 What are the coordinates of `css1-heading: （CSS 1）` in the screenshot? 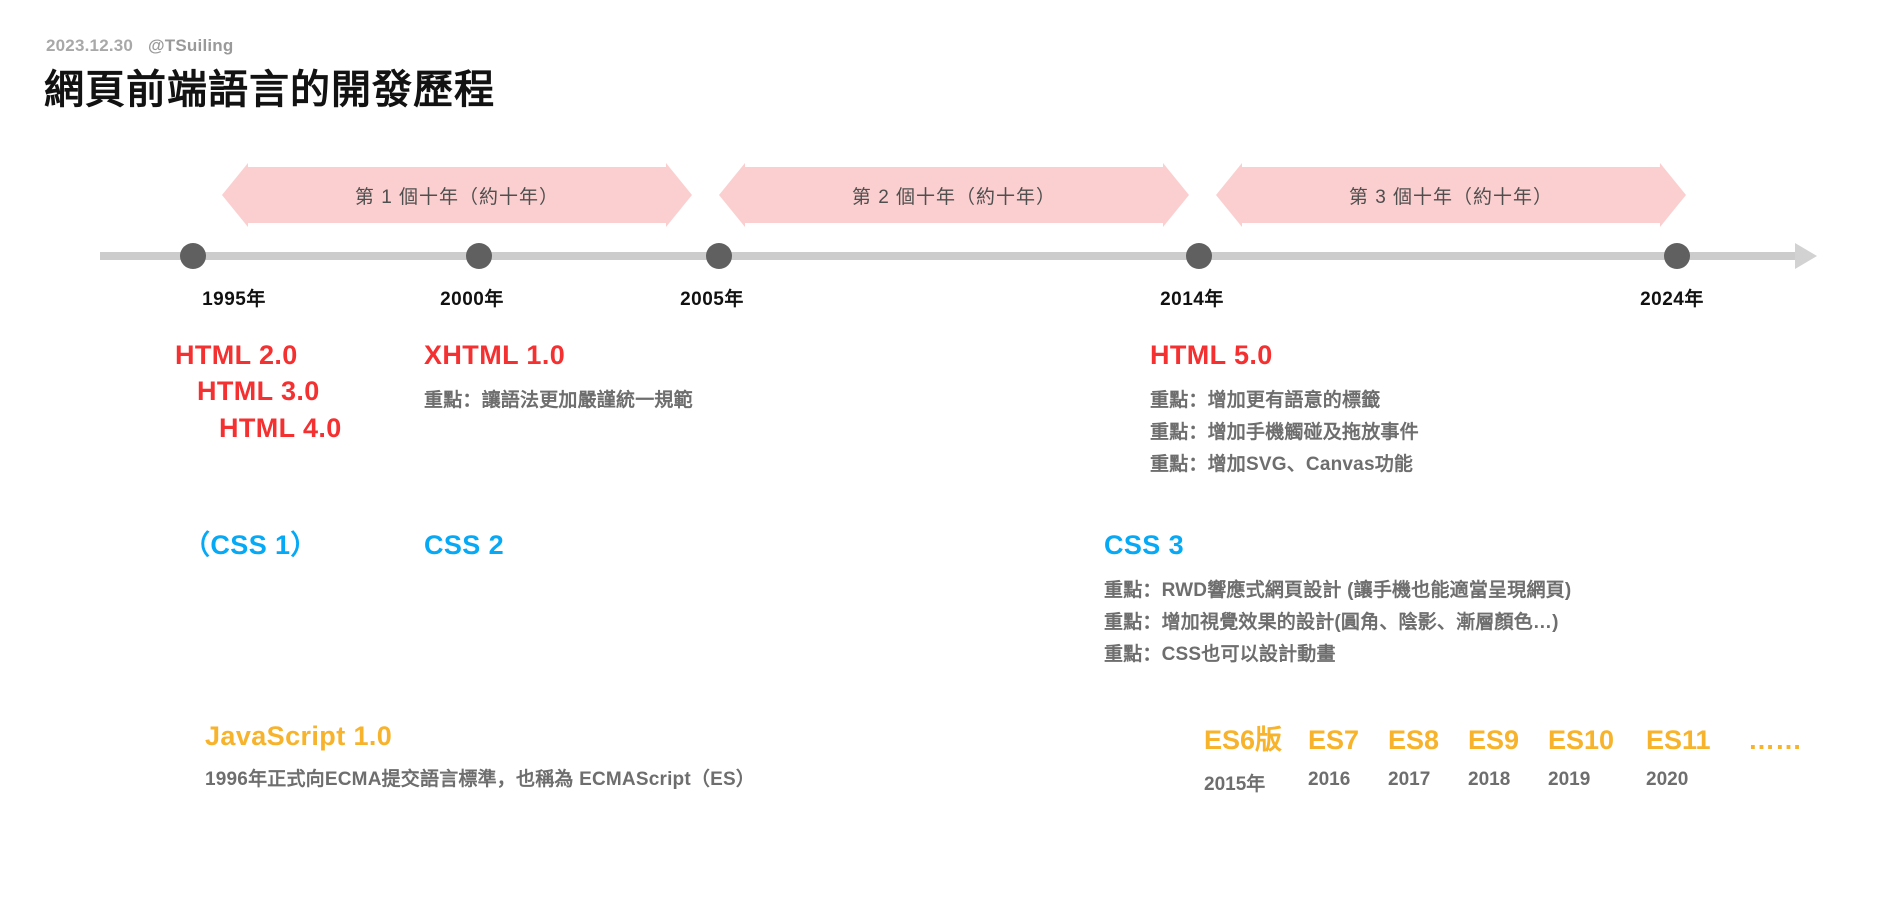 It's located at (250, 545).